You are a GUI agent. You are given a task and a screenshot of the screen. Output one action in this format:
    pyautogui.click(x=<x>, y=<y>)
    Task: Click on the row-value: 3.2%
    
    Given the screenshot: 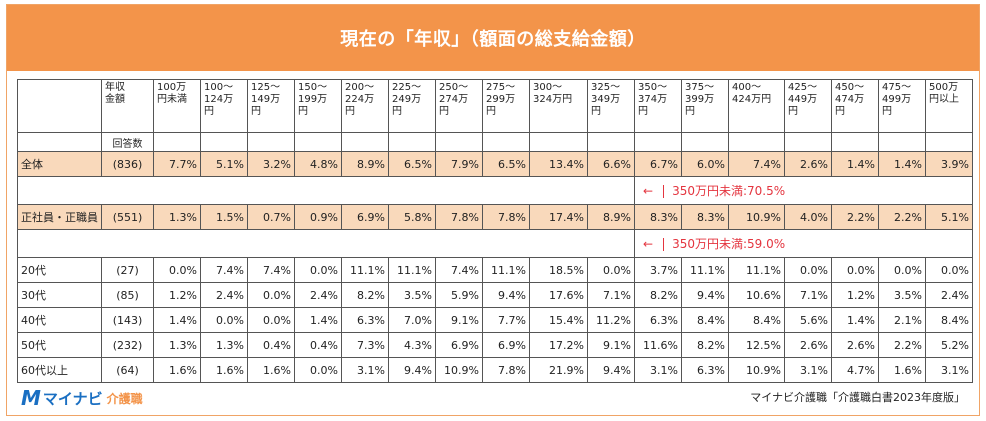 What is the action you would take?
    pyautogui.click(x=271, y=164)
    